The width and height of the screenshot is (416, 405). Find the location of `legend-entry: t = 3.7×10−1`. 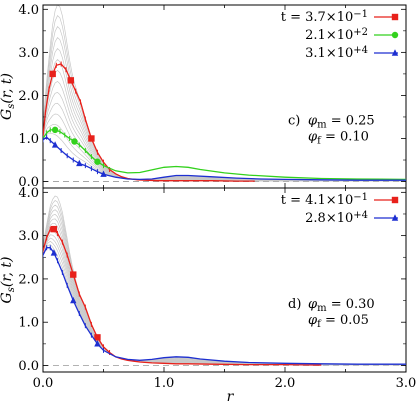

legend-entry: t = 3.7×10−1 is located at coordinates (324, 17).